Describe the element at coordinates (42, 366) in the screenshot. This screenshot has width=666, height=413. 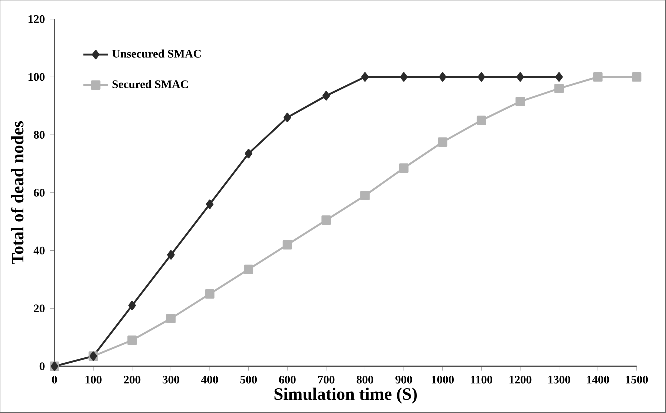
I see `y-tick-label: 0` at that location.